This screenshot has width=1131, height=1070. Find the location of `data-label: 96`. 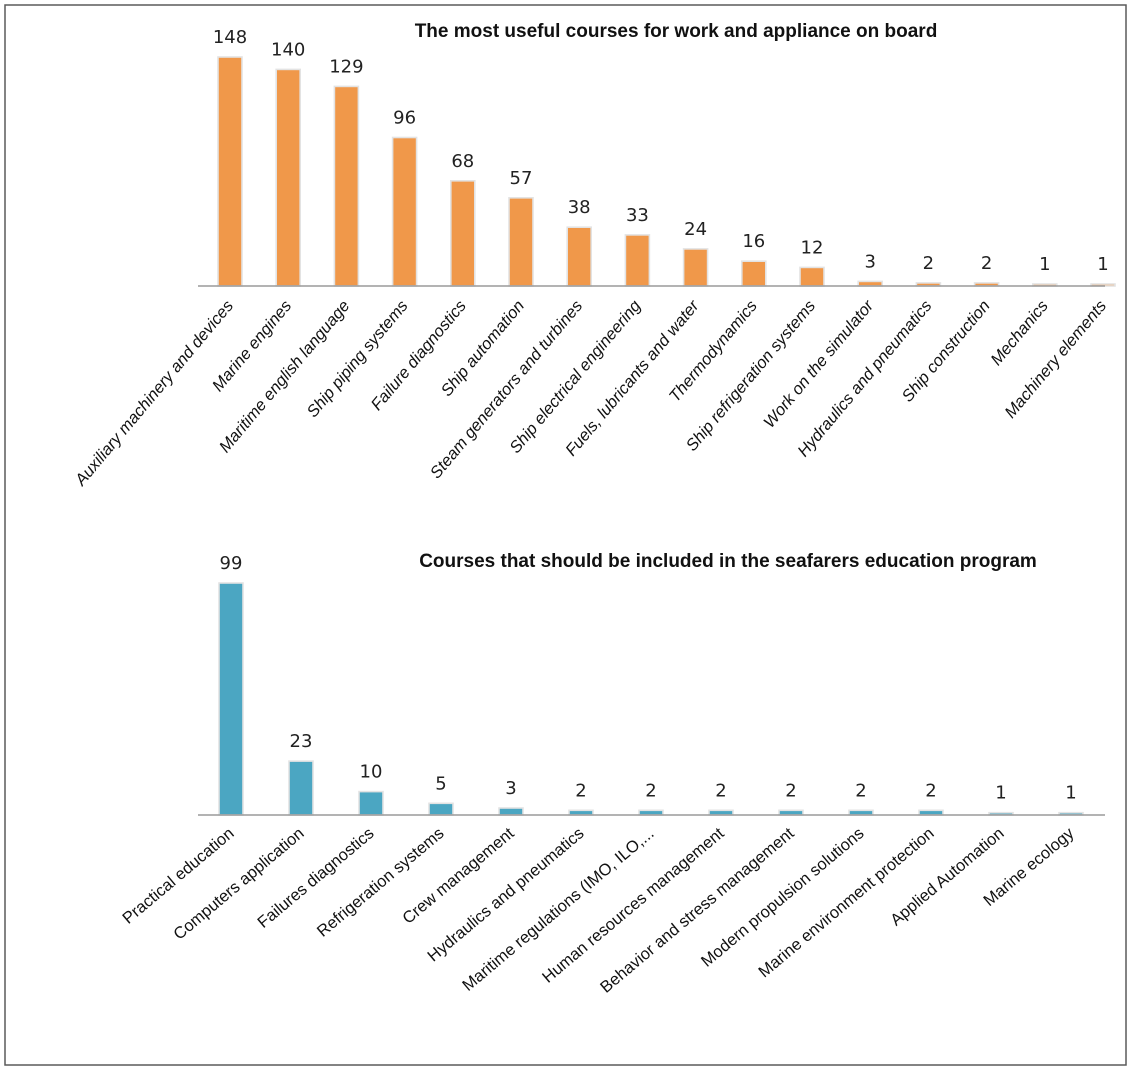

data-label: 96 is located at coordinates (404, 118).